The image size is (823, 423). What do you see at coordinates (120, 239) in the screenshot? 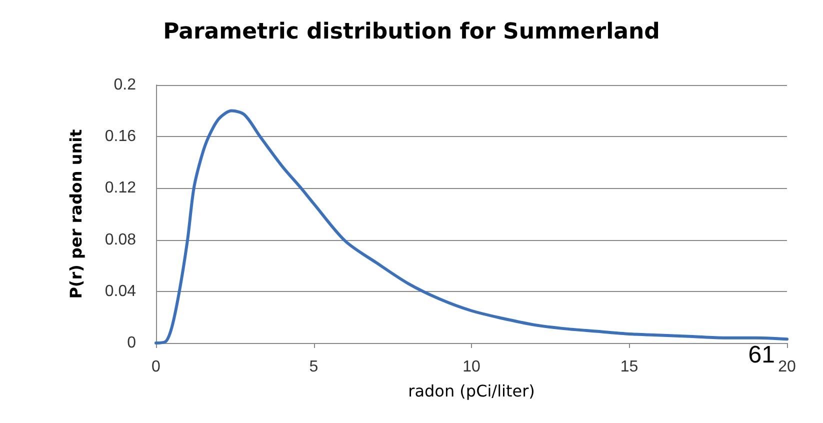
I see `y-tick-label: 0.08` at bounding box center [120, 239].